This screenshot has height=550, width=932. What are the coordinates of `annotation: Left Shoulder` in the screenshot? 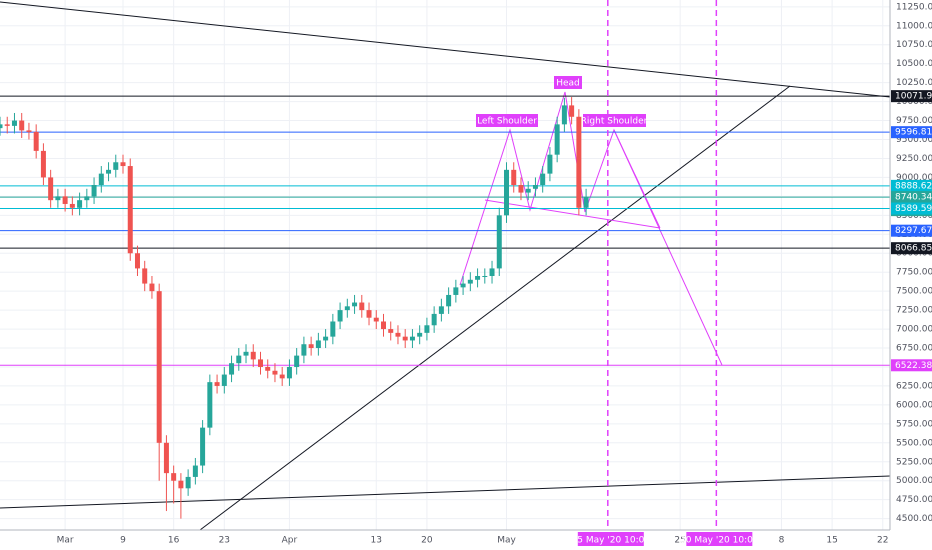 It's located at (507, 122).